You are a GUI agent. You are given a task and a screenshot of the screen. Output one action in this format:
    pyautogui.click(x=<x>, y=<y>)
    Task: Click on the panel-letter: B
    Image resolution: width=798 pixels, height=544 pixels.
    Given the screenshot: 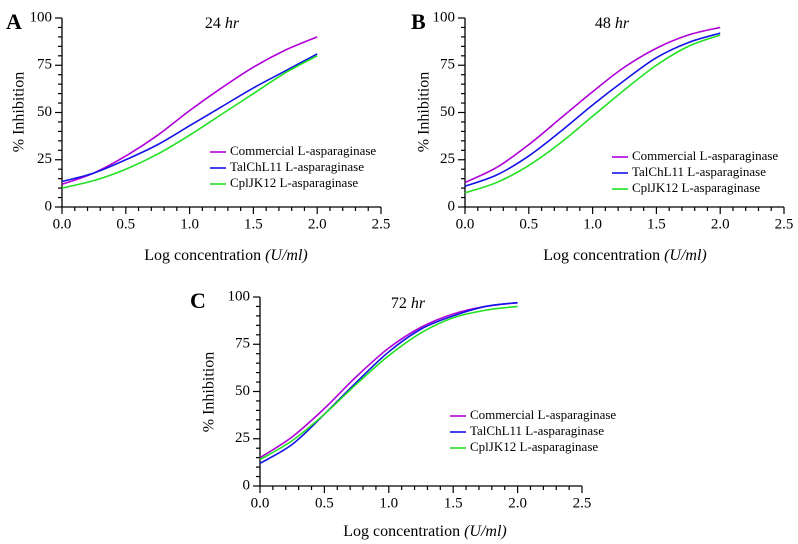 What is the action you would take?
    pyautogui.click(x=418, y=21)
    